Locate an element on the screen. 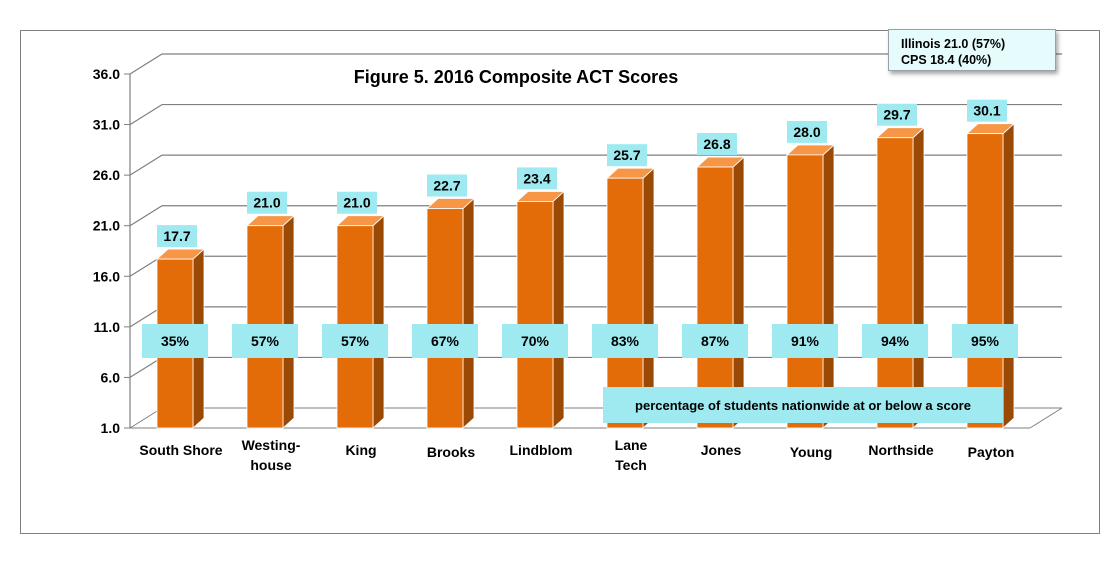 Image resolution: width=1116 pixels, height=565 pixels. chart-title: Figure 5. 2016 Composite ACT Scores is located at coordinates (516, 77).